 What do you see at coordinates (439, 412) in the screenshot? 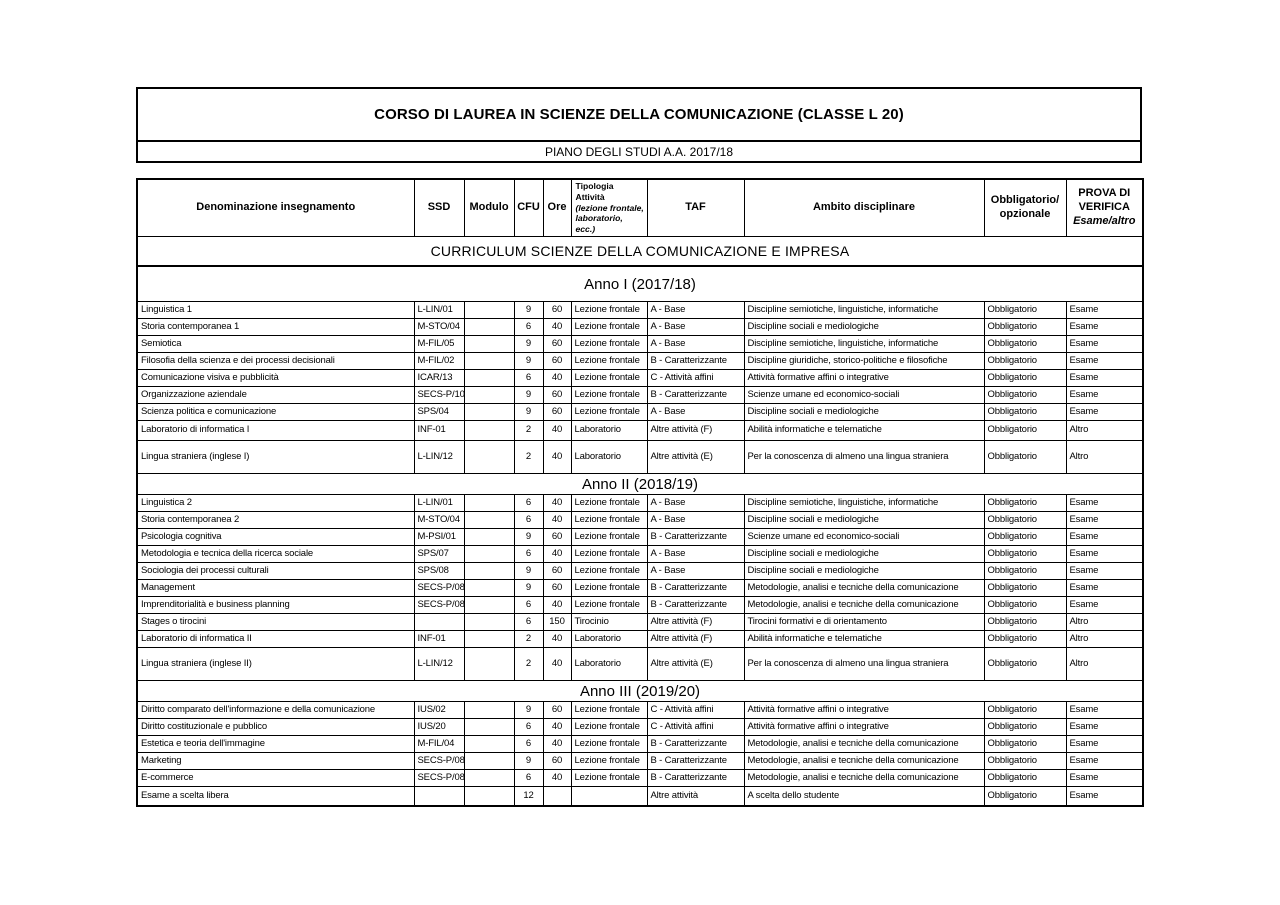
I see `cell-ssd: SPS/04` at bounding box center [439, 412].